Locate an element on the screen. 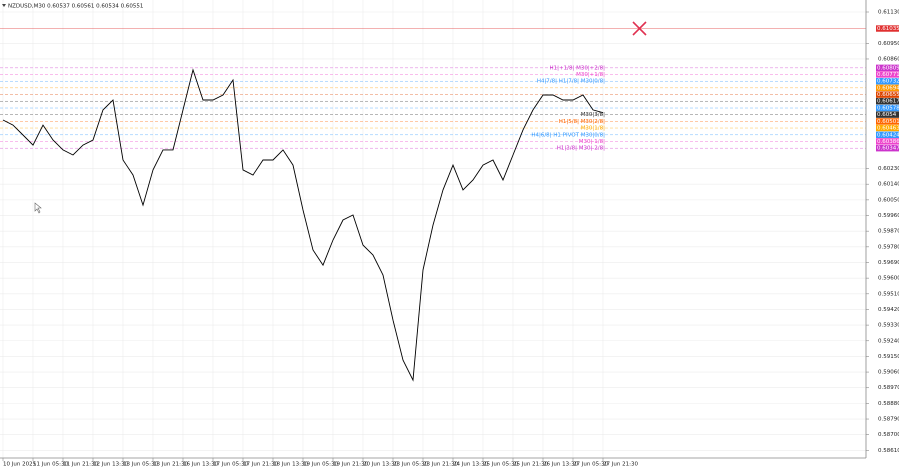 The height and width of the screenshot is (473, 899). level-price: 0.60771 is located at coordinates (888, 75).